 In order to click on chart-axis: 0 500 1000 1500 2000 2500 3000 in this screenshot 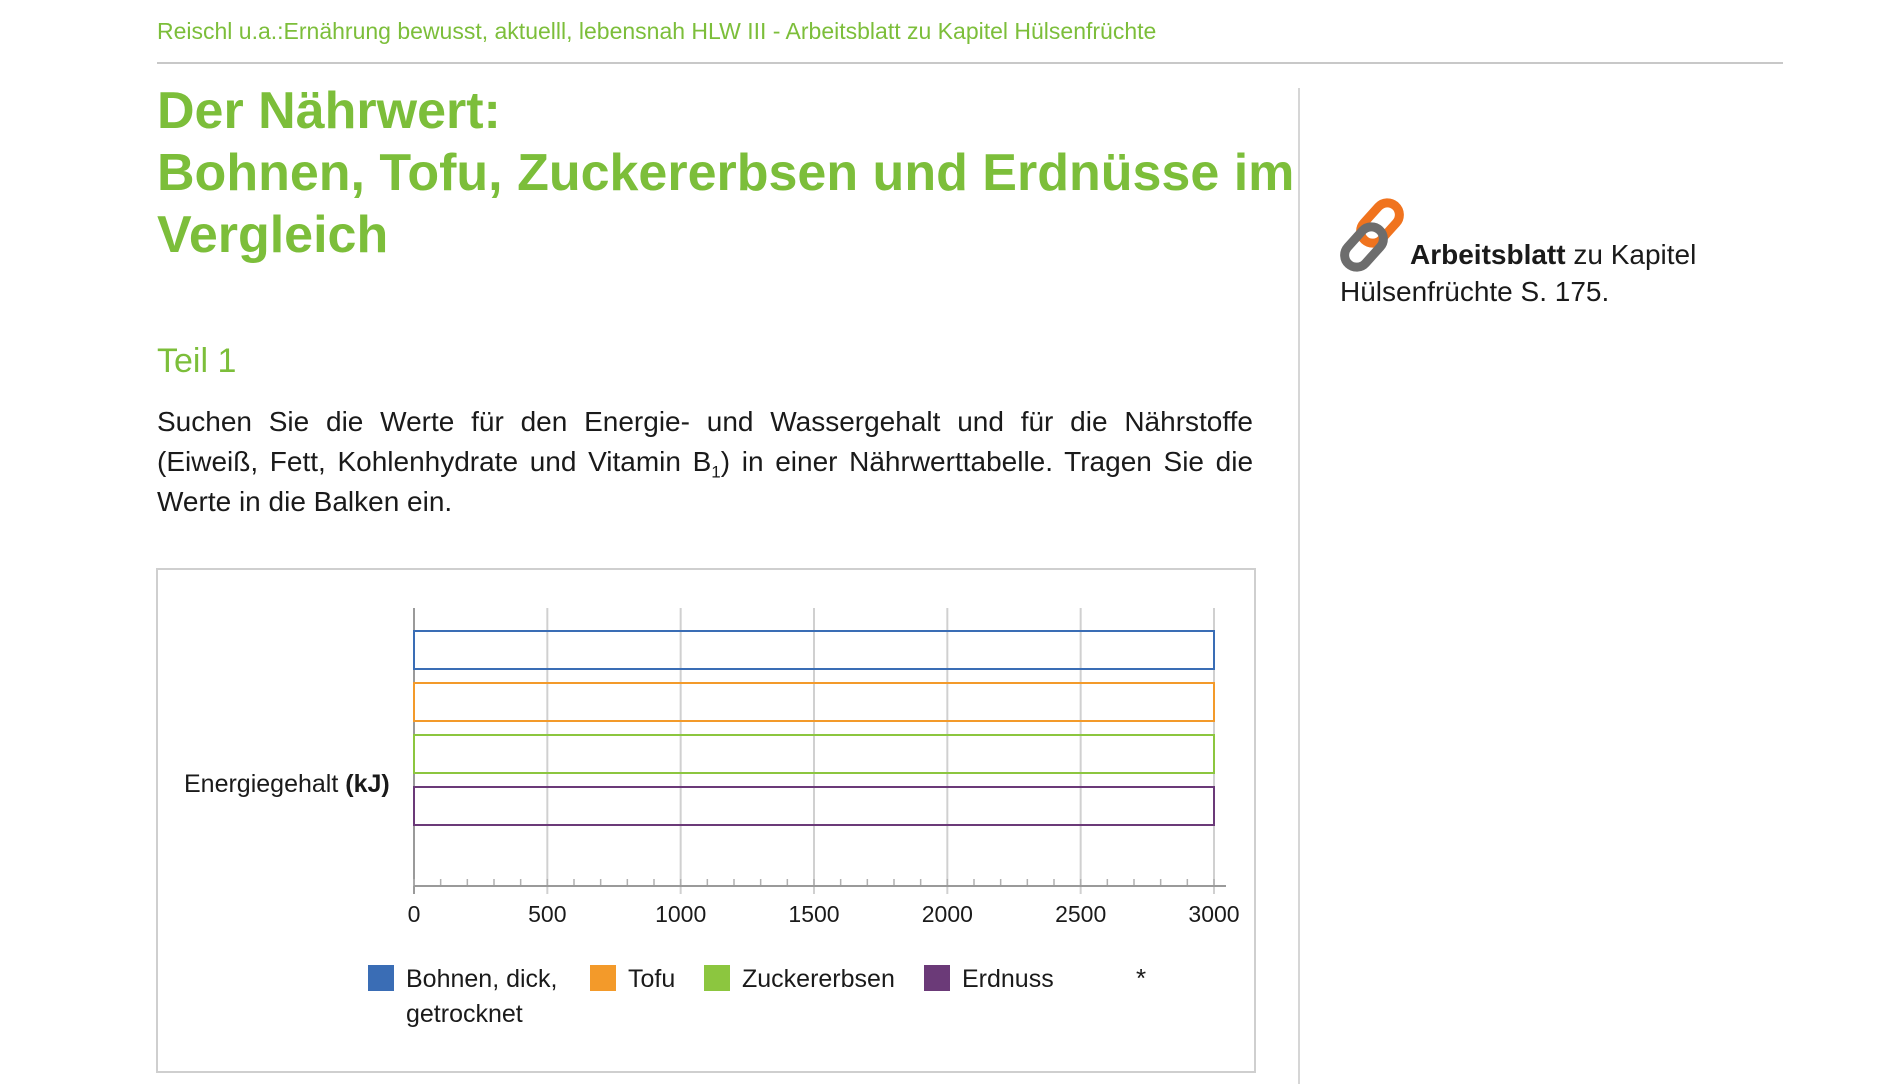, I will do `click(824, 903)`.